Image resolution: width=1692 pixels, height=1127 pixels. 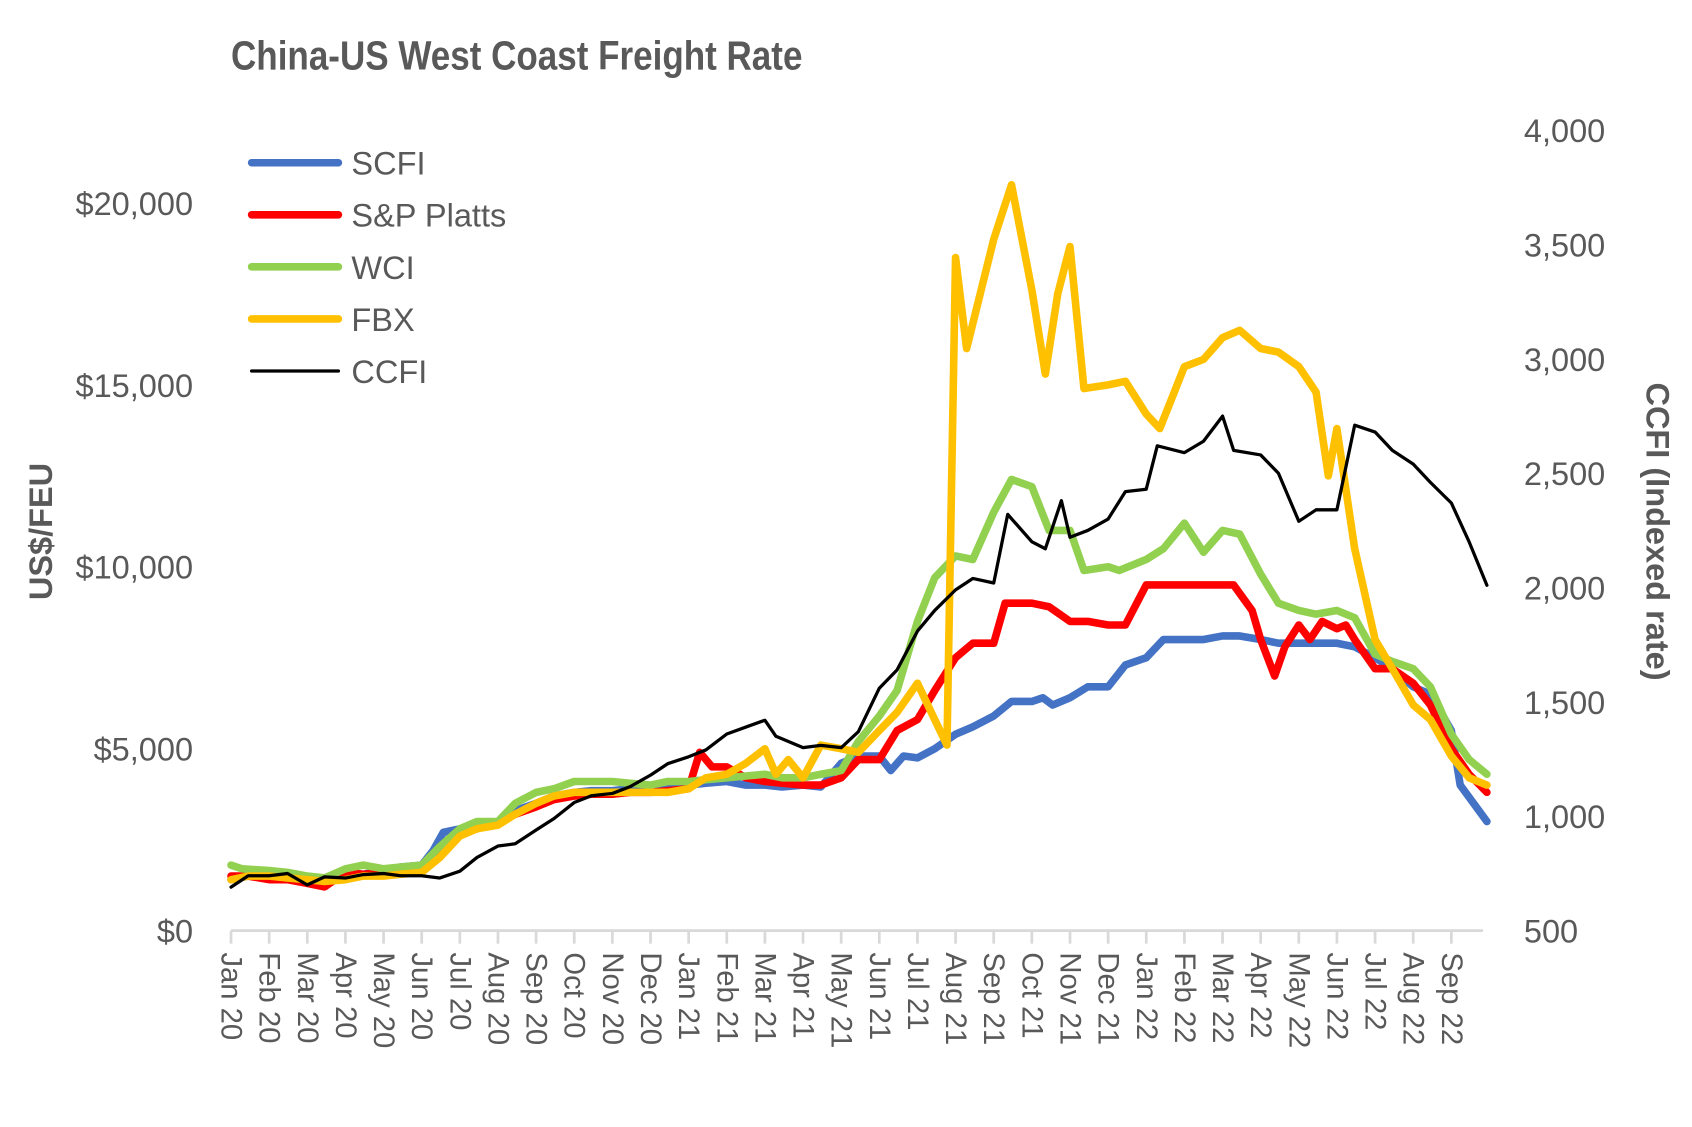 I want to click on x-tick-label: Apr 21, so click(x=803, y=995).